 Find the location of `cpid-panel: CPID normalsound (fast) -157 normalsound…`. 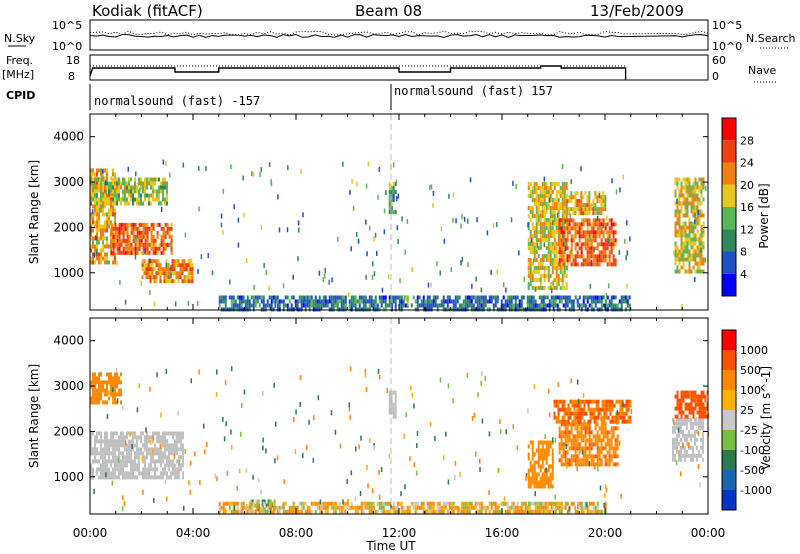

cpid-panel: CPID normalsound (fast) -157 normalsound… is located at coordinates (279, 97).